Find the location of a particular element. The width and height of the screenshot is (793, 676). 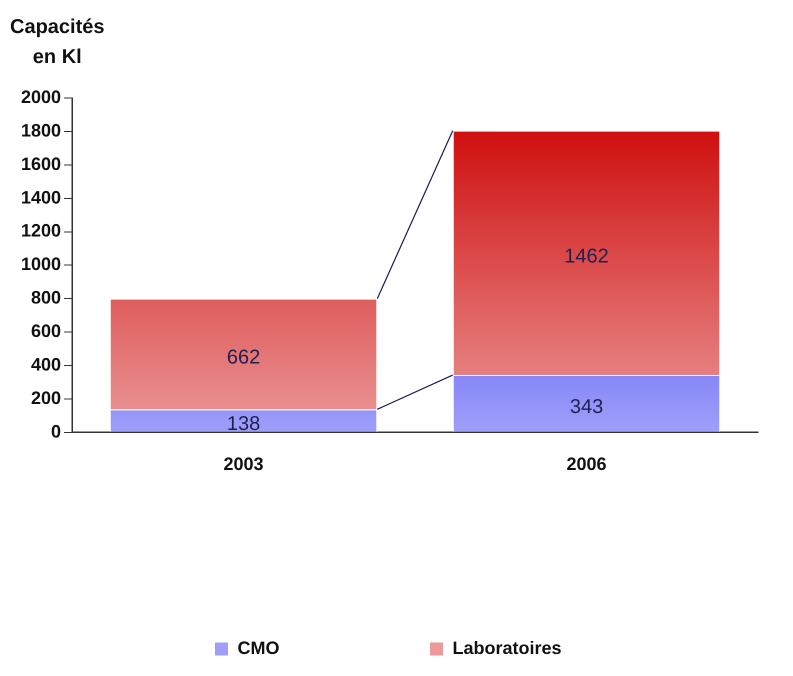

data-label: 662 is located at coordinates (243, 357).